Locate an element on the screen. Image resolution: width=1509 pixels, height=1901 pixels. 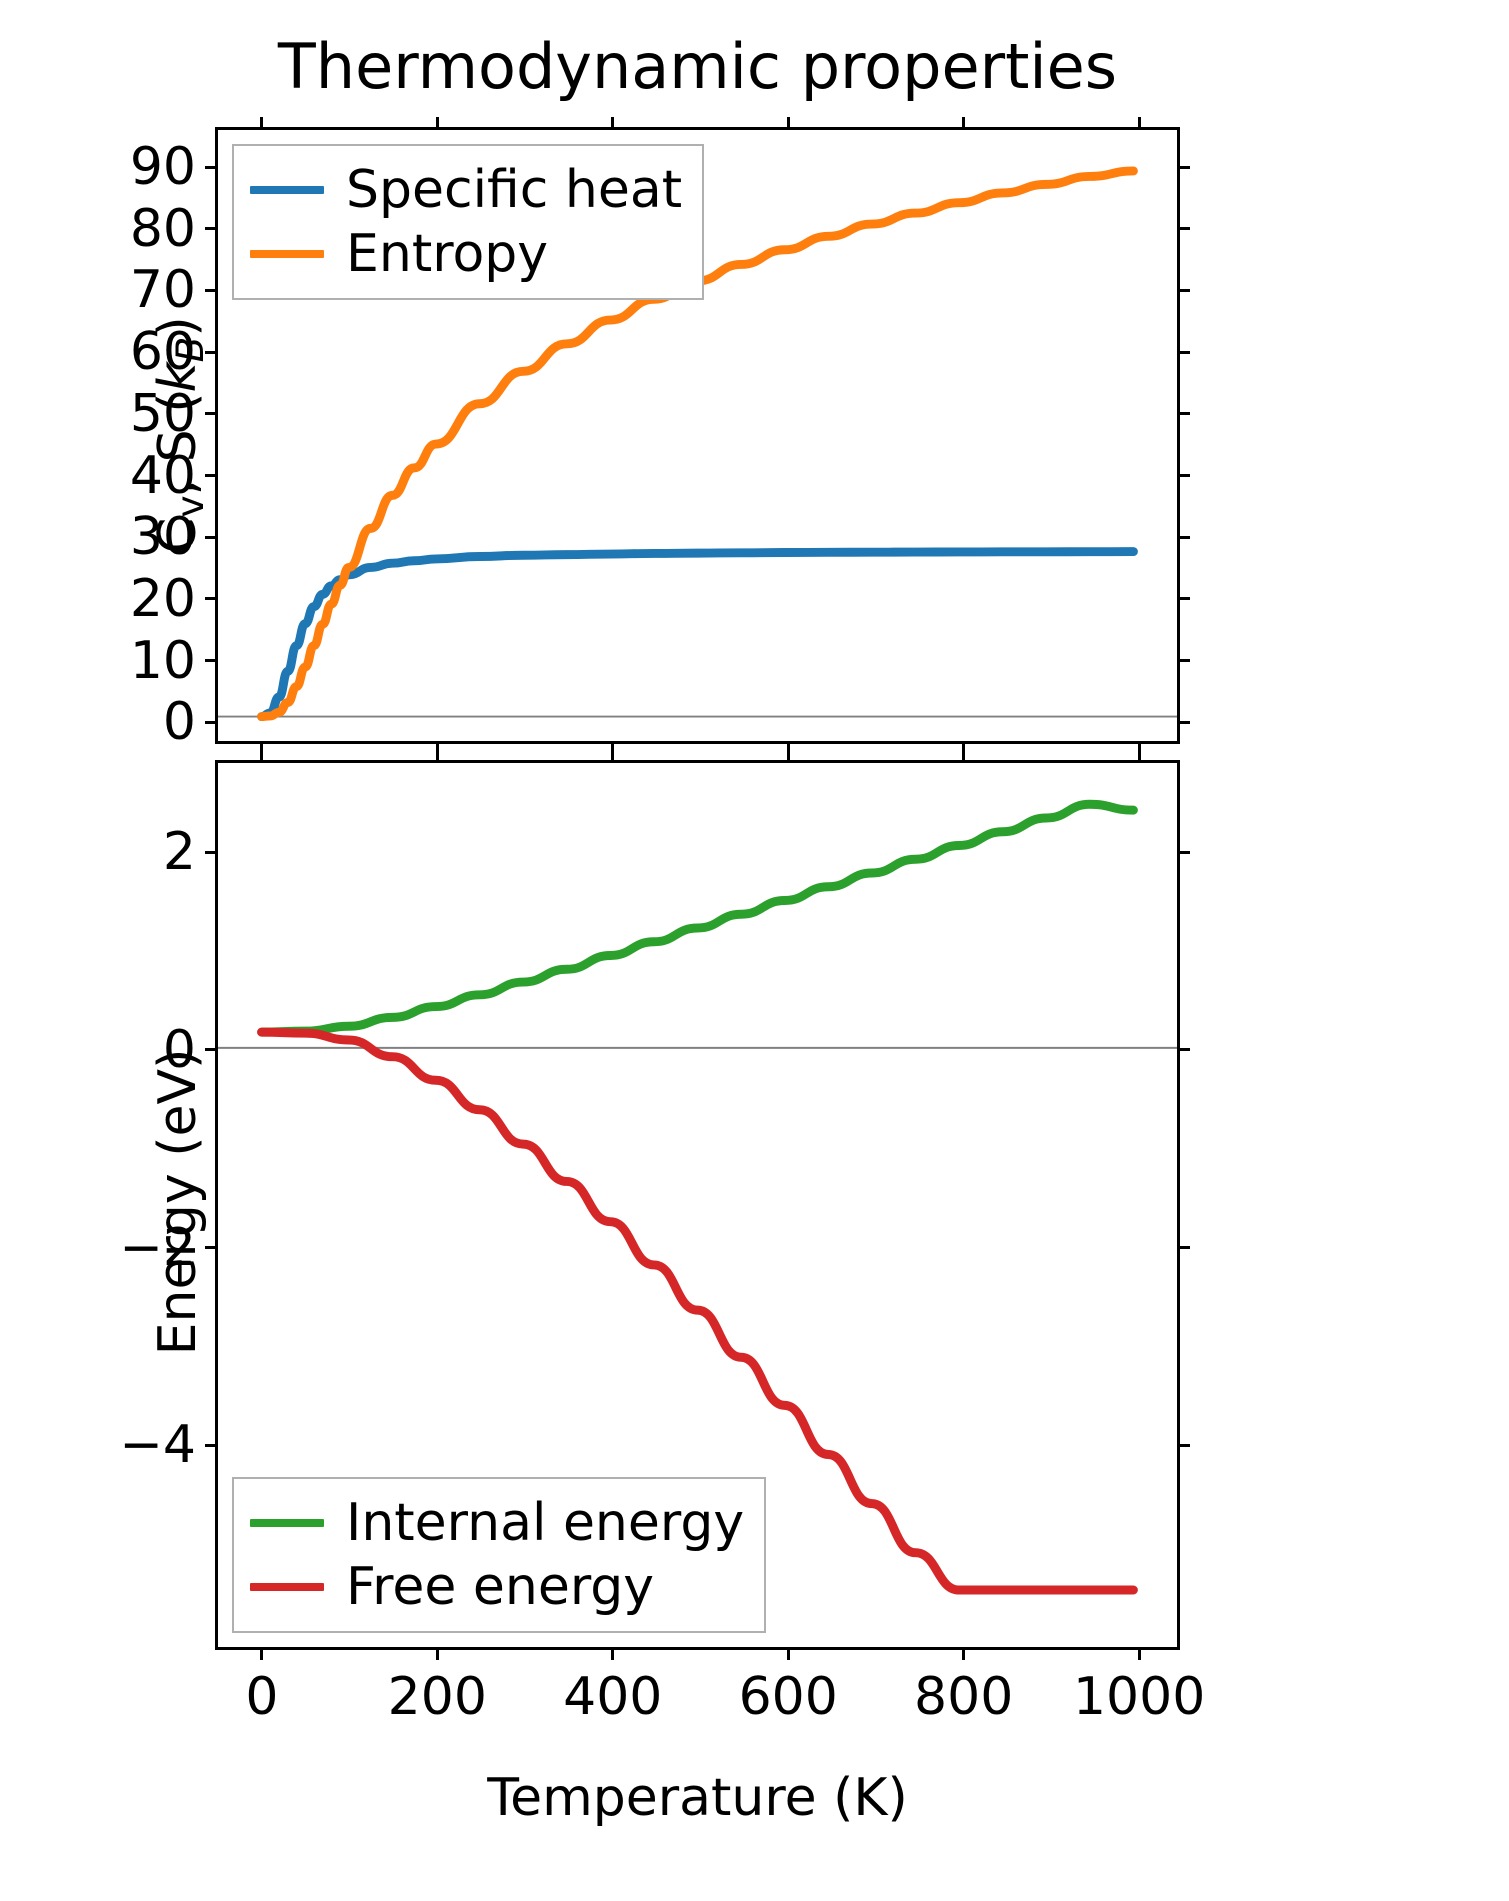
xaxis-label: Temperature (K) is located at coordinates (697, 1798).